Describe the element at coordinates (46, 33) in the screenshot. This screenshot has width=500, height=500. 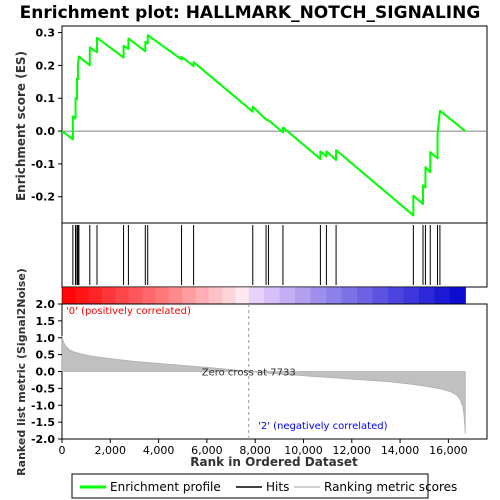
I see `es-y-tick-label: 0.3` at that location.